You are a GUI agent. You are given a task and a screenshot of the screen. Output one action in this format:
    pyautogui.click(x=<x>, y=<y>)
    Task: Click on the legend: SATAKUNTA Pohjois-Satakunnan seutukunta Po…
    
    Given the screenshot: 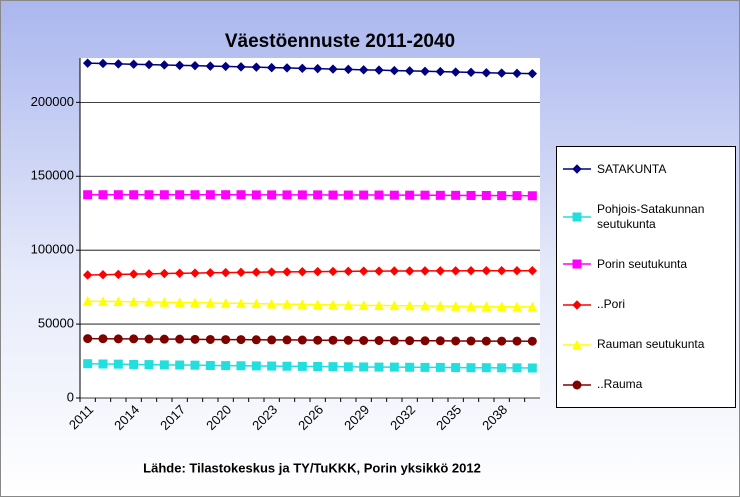 What is the action you would take?
    pyautogui.click(x=646, y=277)
    